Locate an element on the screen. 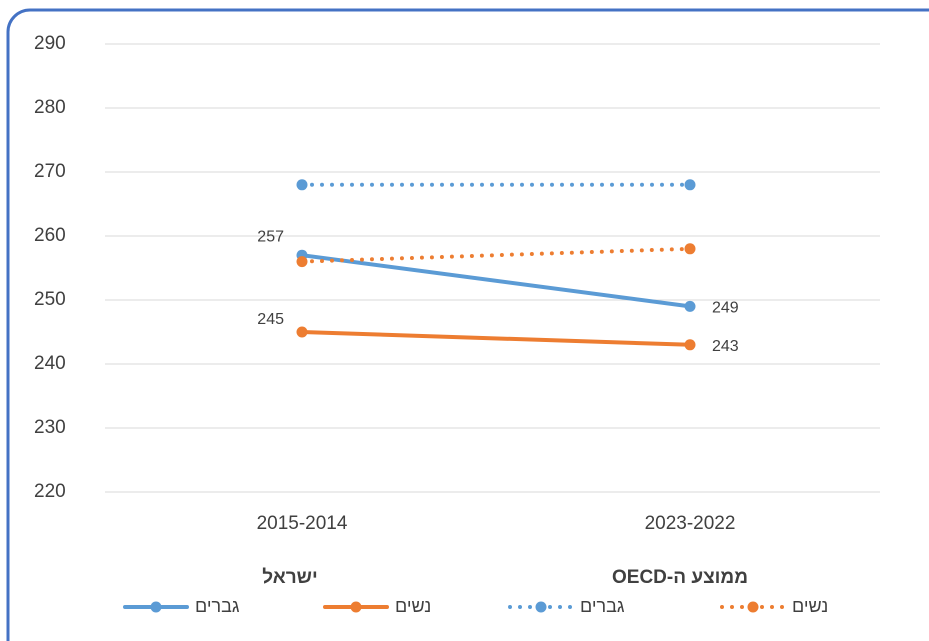 The height and width of the screenshot is (641, 929). data-label: 257 is located at coordinates (270, 236).